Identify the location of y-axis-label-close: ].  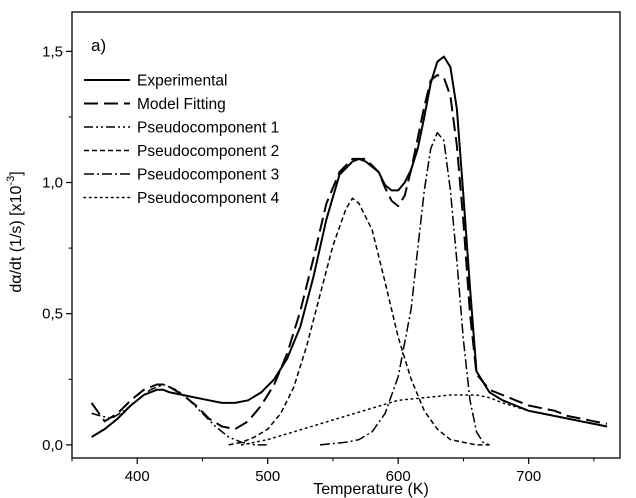
(16, 173).